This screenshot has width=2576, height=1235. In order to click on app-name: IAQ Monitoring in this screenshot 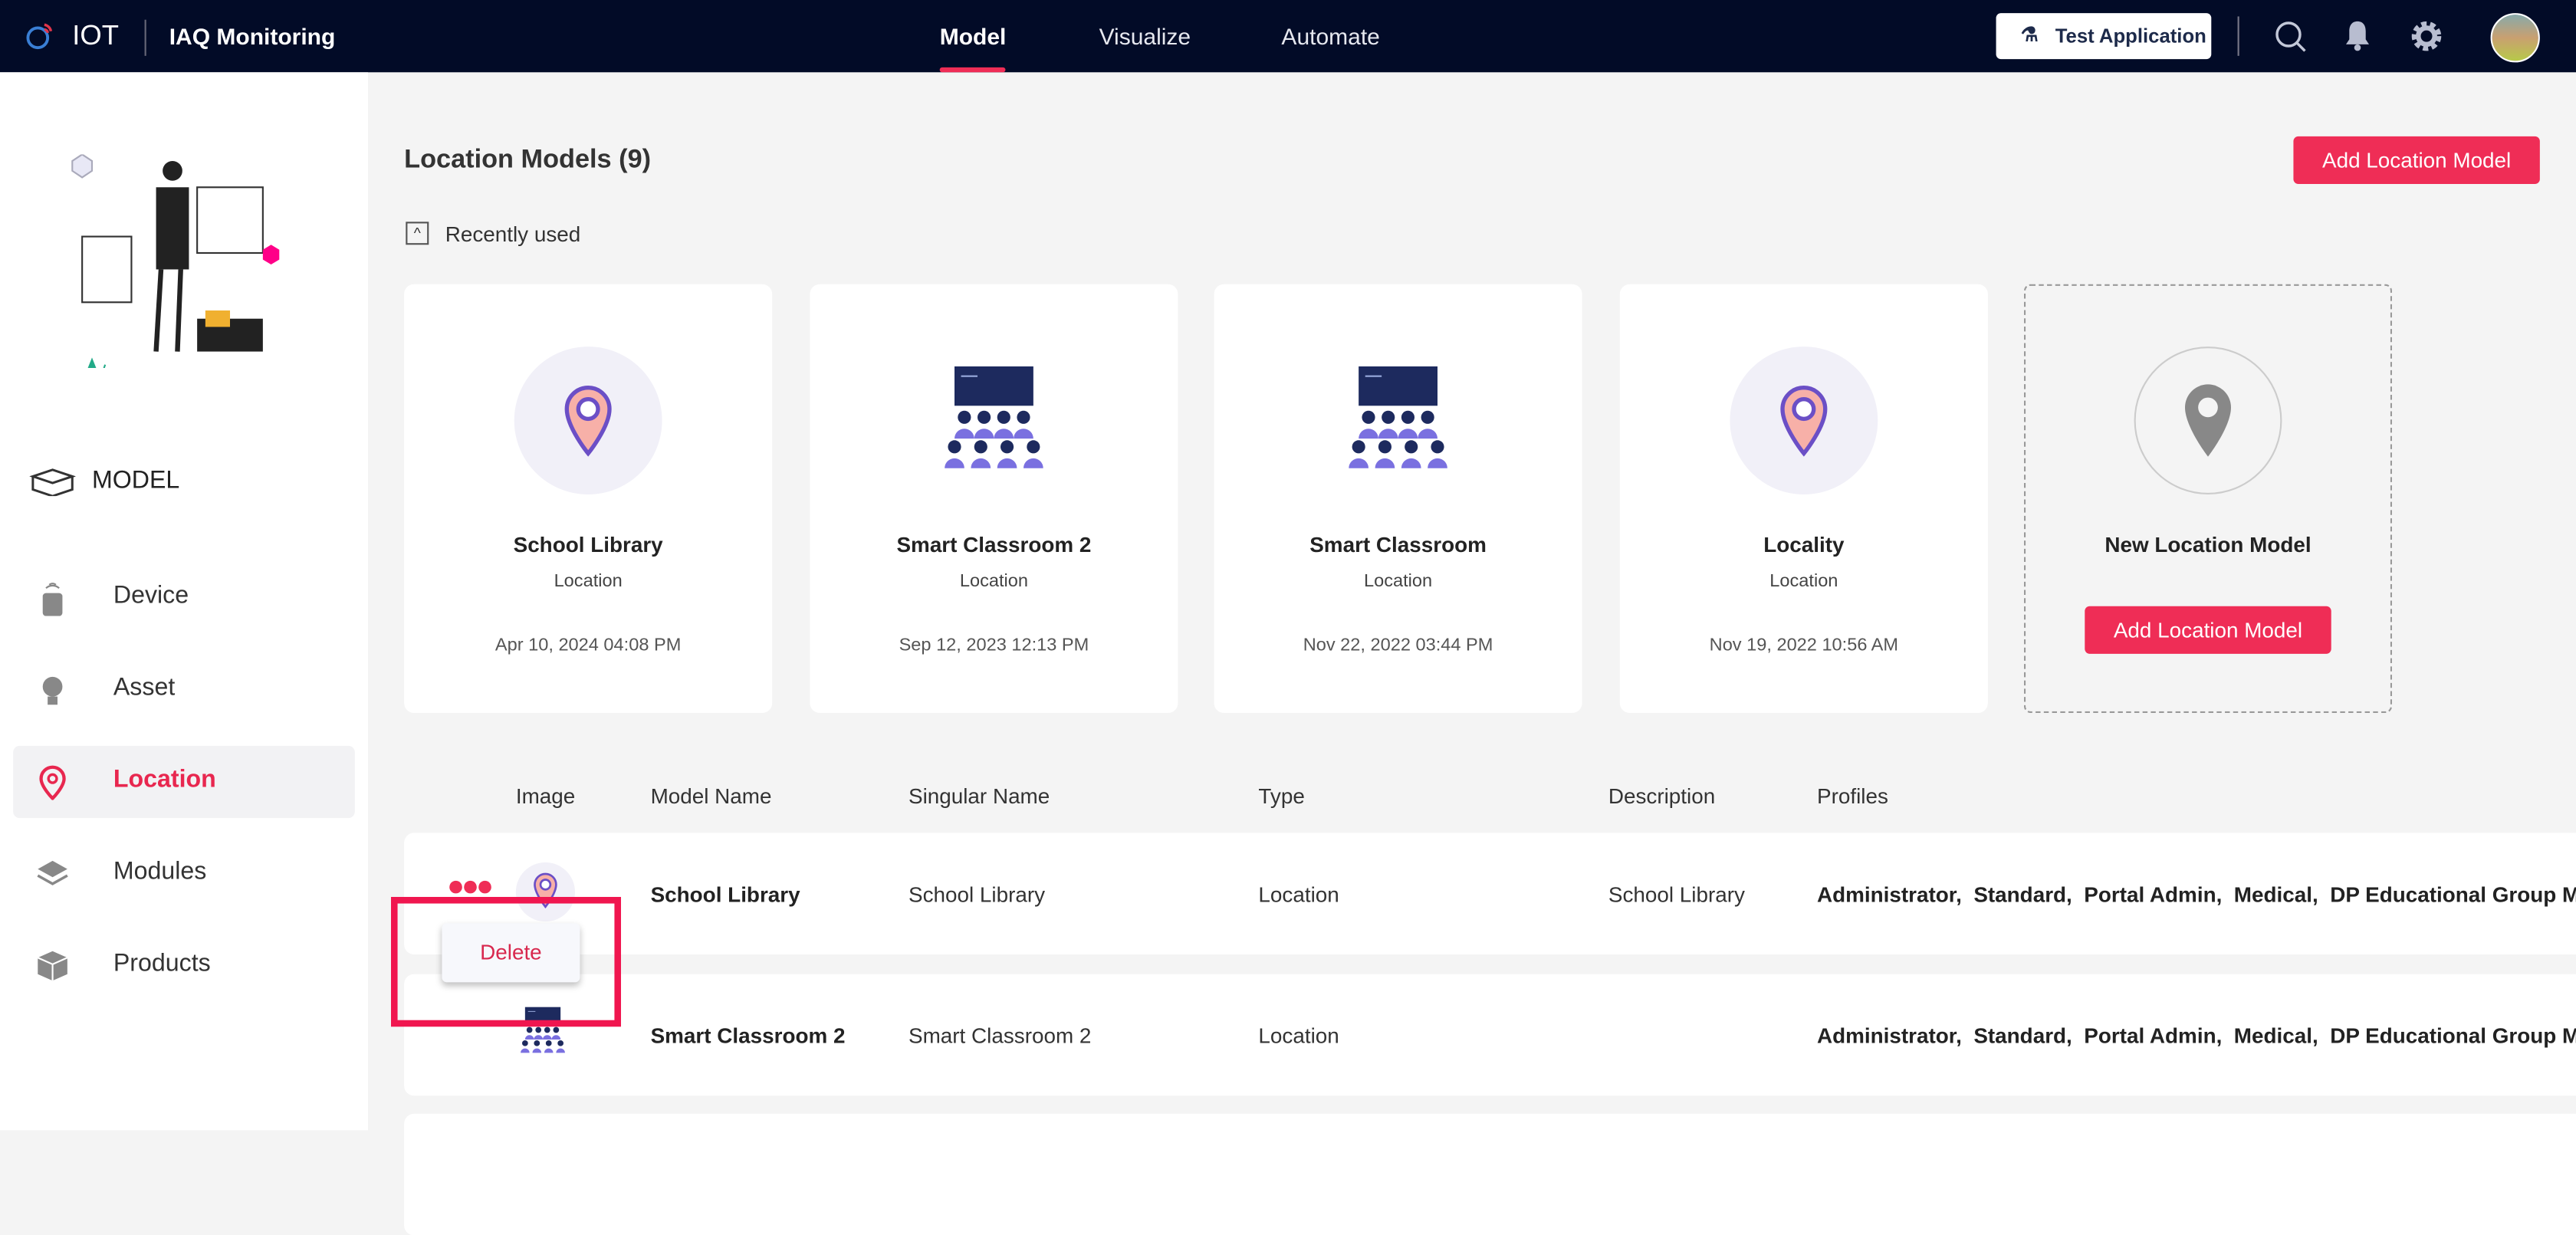, I will do `click(252, 37)`.